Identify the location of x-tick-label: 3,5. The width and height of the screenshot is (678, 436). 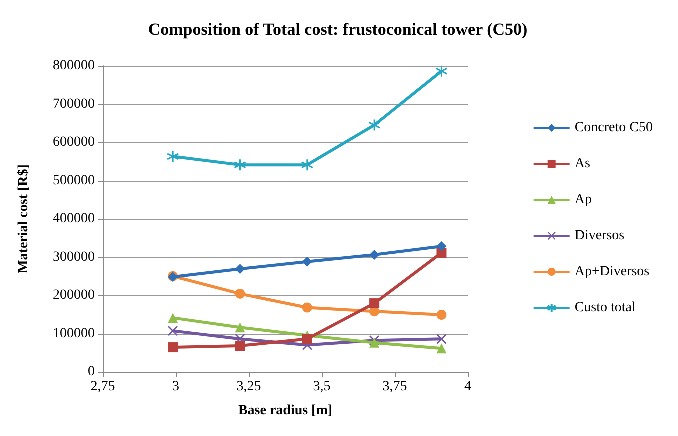
(322, 387).